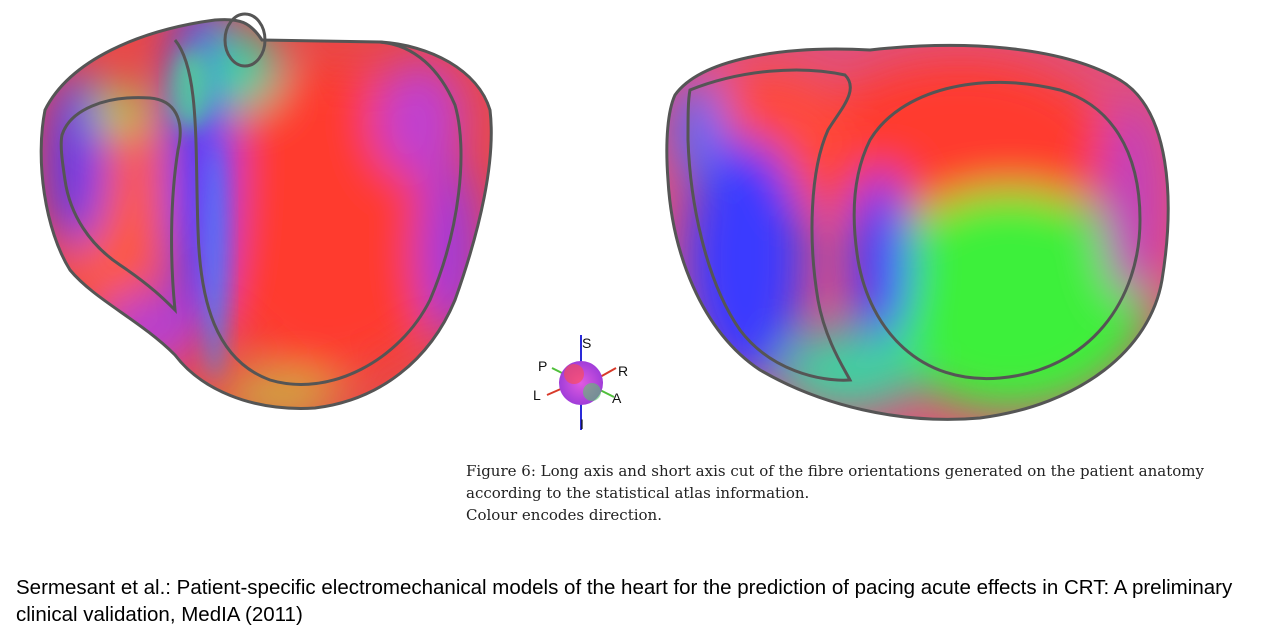  I want to click on axis-r-line, so click(608, 372).